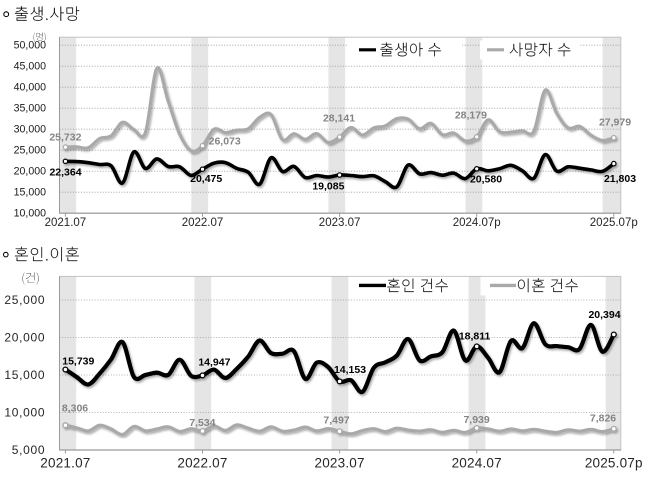  What do you see at coordinates (30, 130) in the screenshot?
I see `svg-text: 30,000` at bounding box center [30, 130].